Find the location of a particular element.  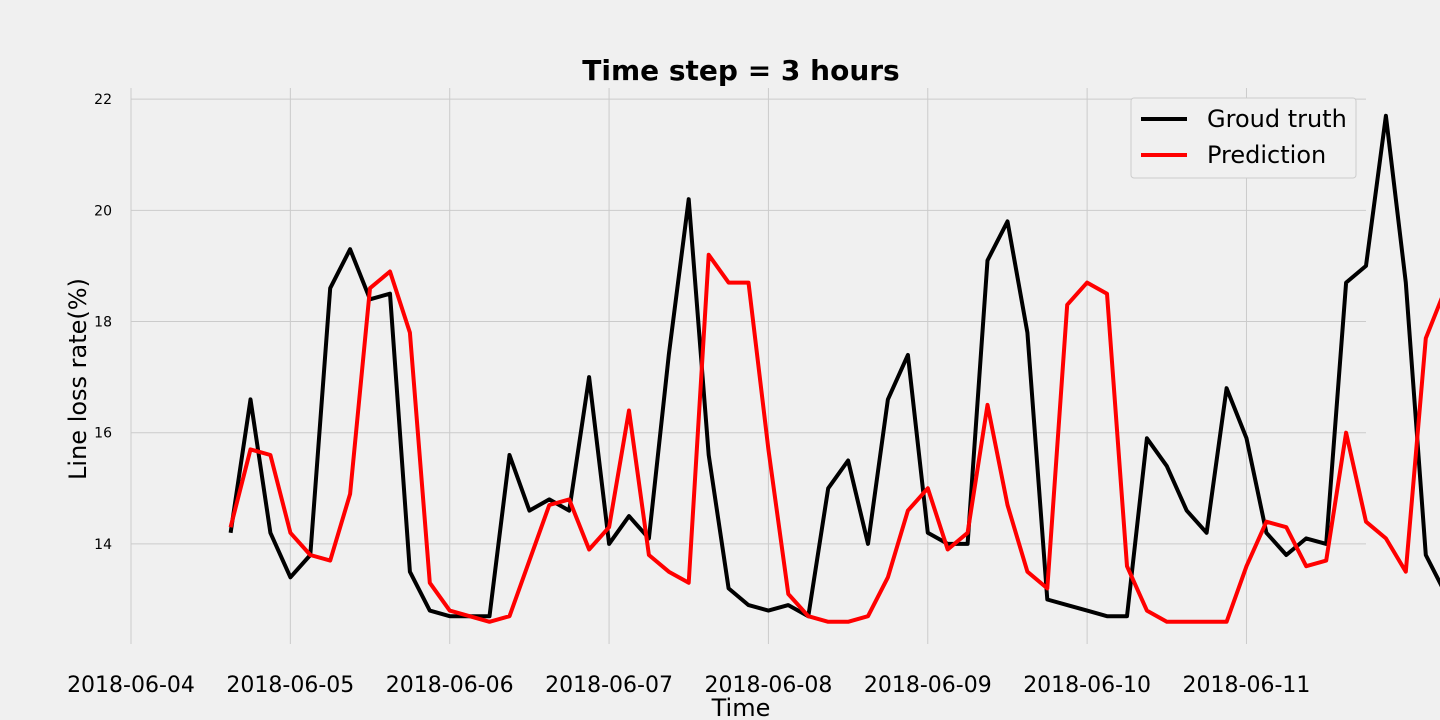

x-tick-label: 2018-06-06 is located at coordinates (450, 685).